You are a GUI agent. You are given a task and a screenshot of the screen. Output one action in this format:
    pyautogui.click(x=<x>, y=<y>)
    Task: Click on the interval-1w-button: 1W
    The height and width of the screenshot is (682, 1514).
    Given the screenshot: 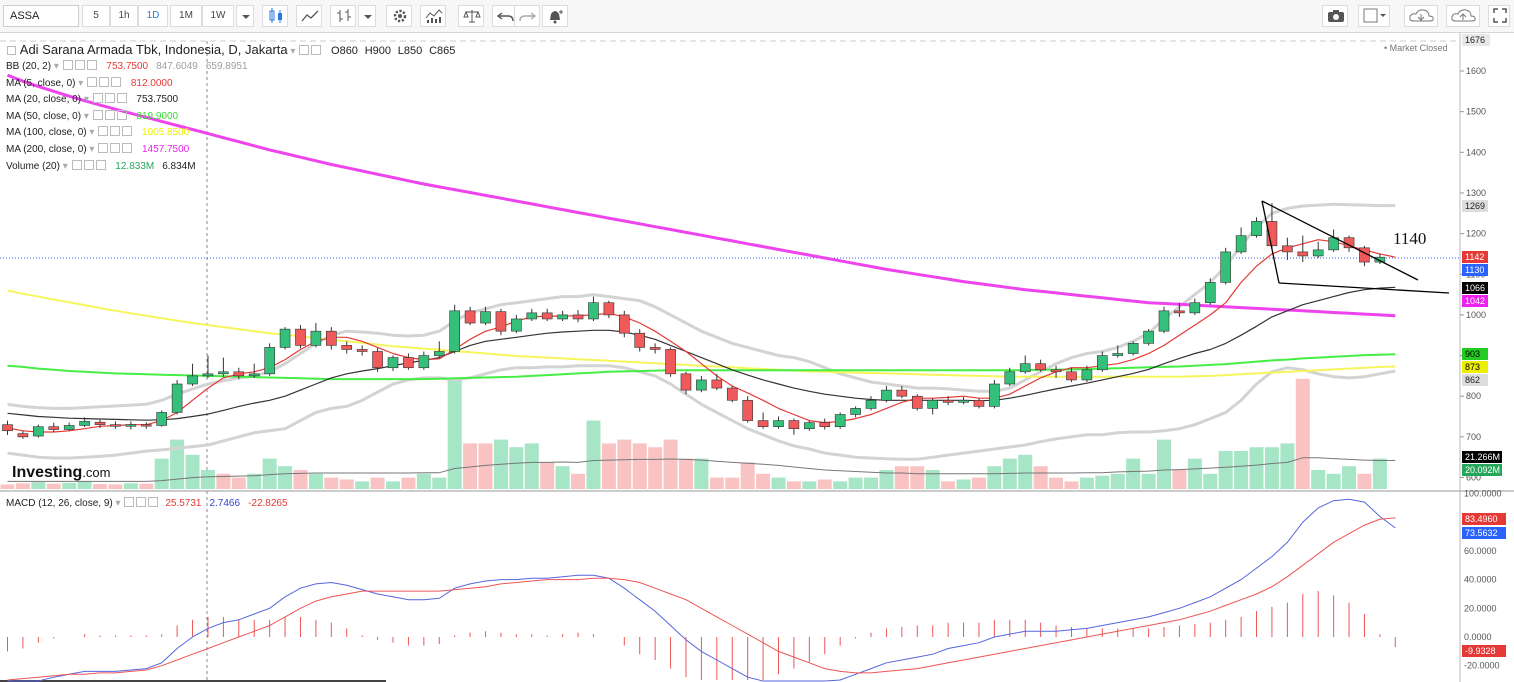 What is the action you would take?
    pyautogui.click(x=218, y=16)
    